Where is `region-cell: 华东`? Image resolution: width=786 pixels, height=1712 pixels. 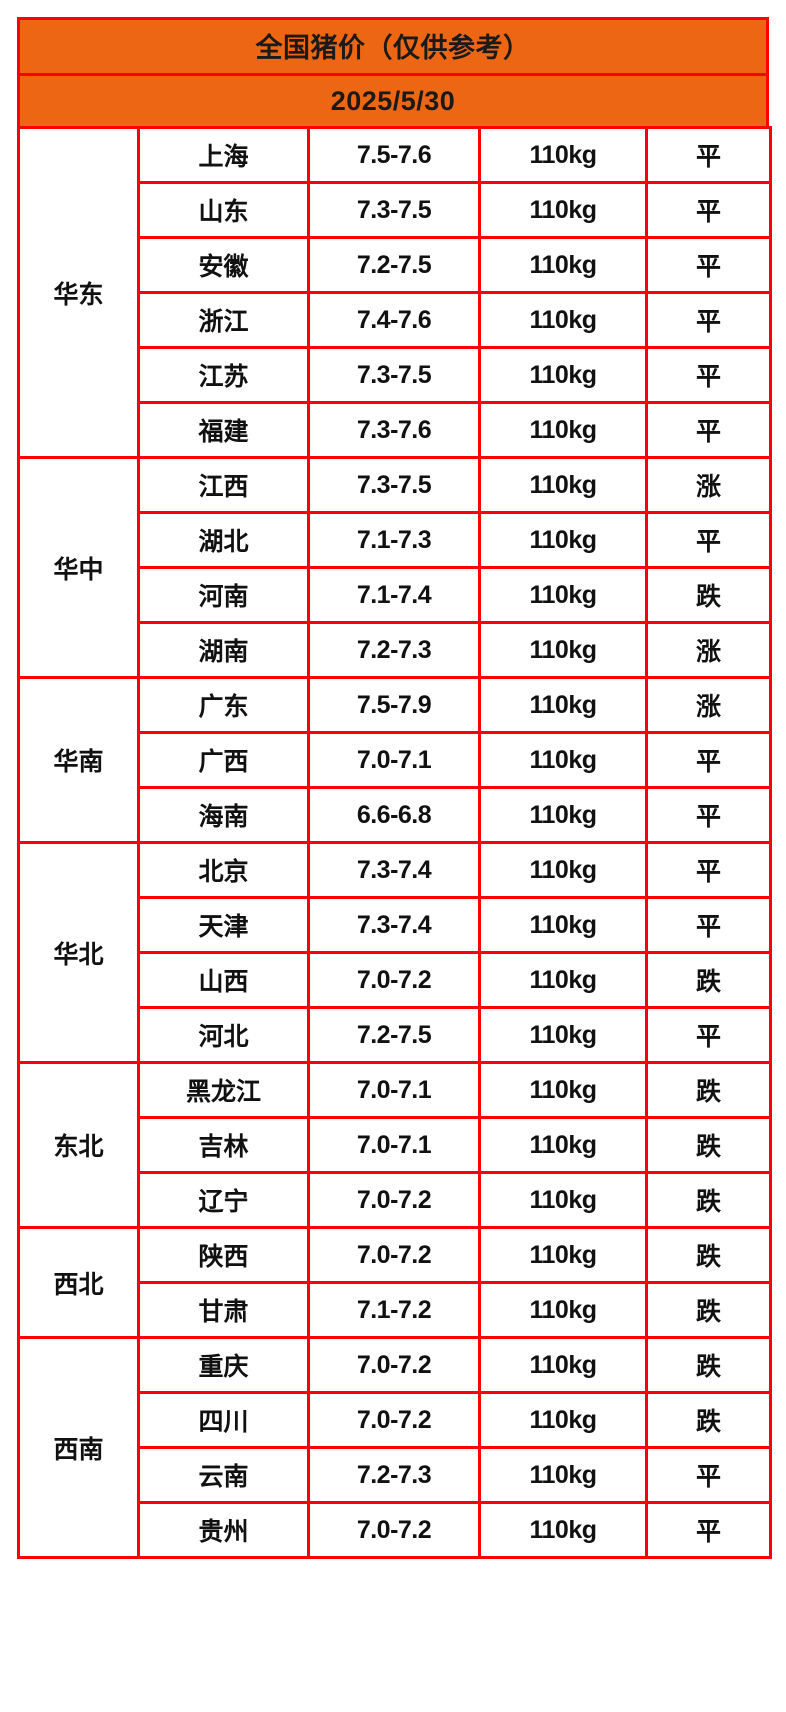
region-cell: 华东 is located at coordinates (78, 292).